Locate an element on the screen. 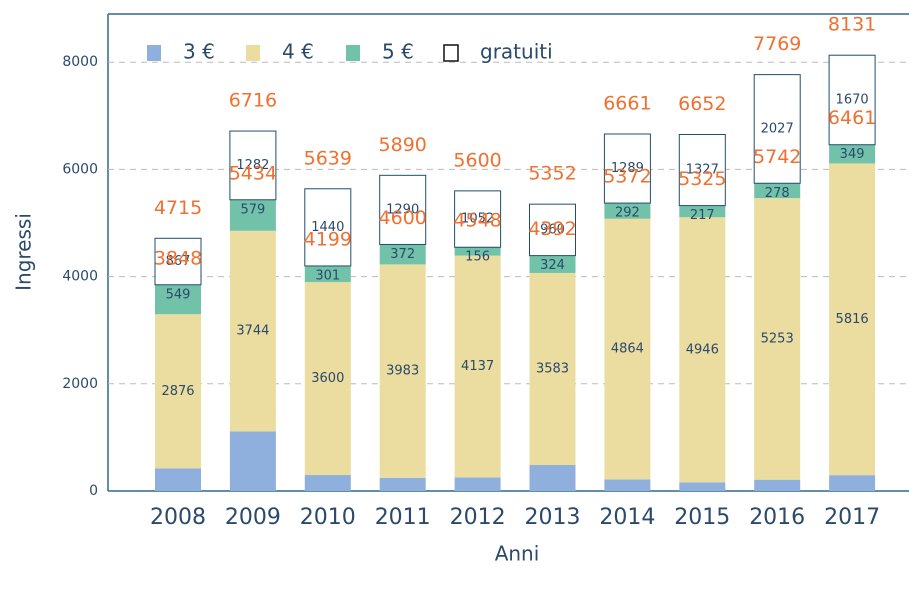 This screenshot has height=600, width=909. segment-label: 1282 is located at coordinates (252, 165).